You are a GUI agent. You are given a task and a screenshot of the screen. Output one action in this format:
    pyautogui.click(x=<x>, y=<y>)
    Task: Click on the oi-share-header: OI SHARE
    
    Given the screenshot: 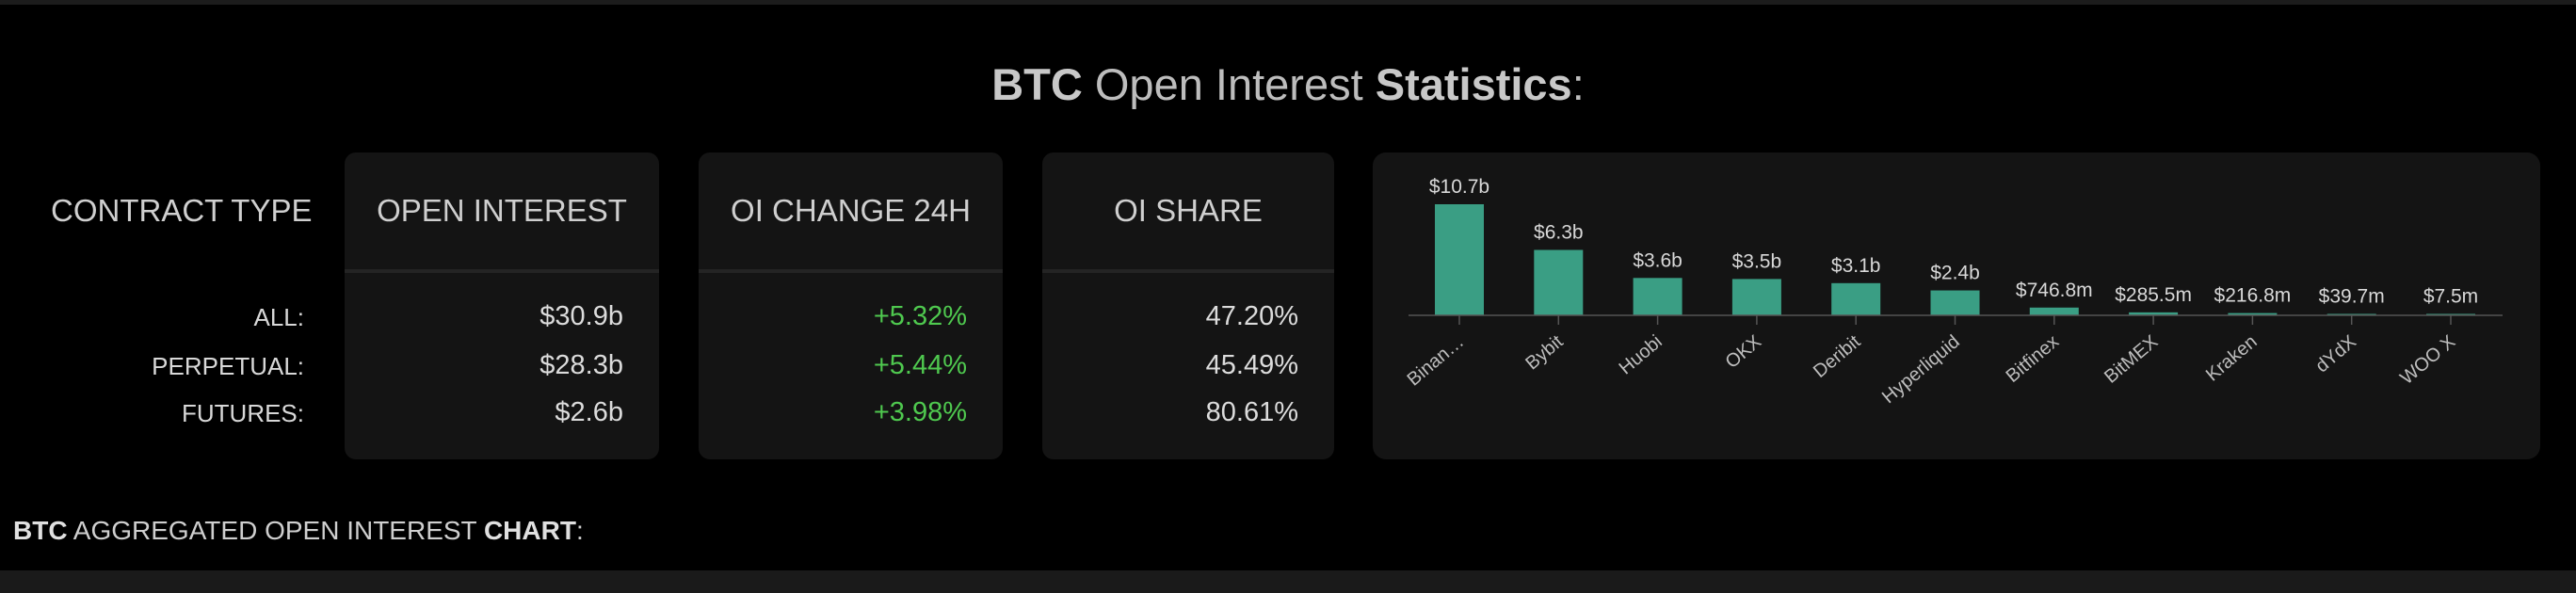 What is the action you would take?
    pyautogui.click(x=1188, y=212)
    